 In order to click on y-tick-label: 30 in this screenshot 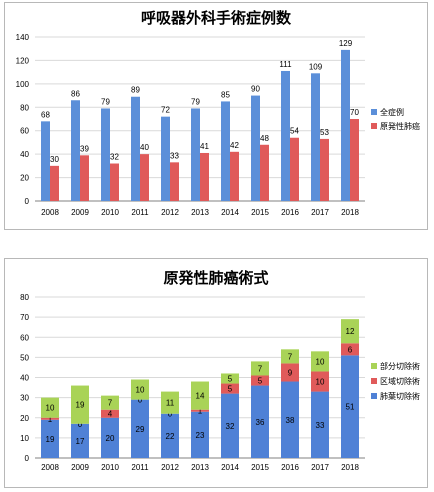, I will do `click(24, 398)`.